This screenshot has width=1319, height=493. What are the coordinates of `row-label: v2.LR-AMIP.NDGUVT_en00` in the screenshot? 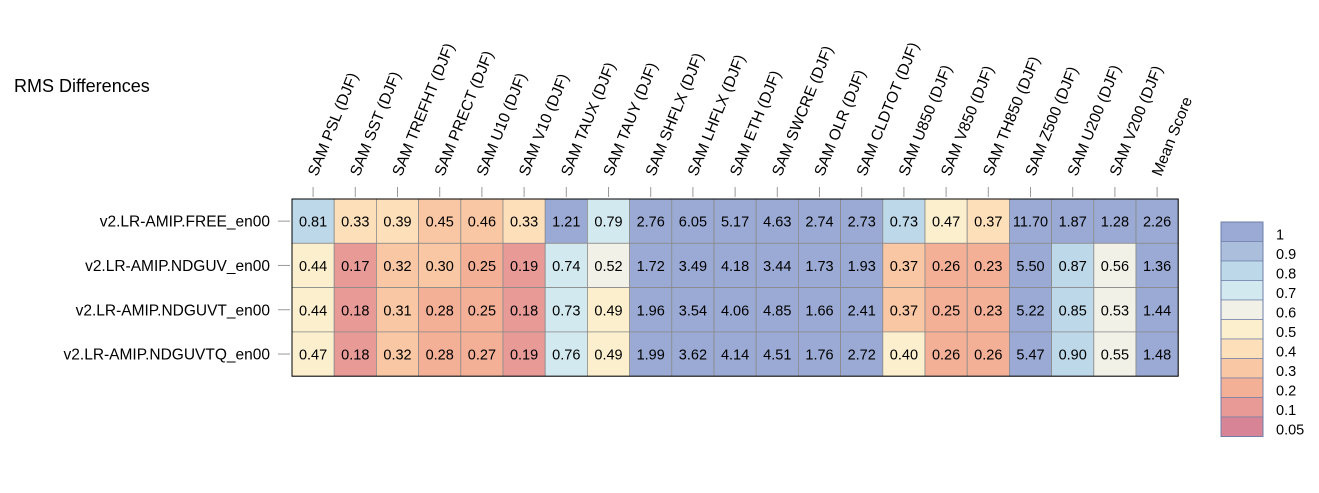 It's located at (173, 310).